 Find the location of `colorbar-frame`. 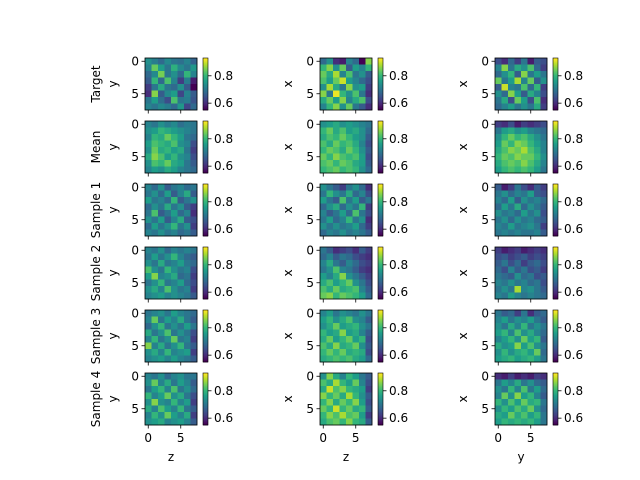

colorbar-frame is located at coordinates (555, 273).